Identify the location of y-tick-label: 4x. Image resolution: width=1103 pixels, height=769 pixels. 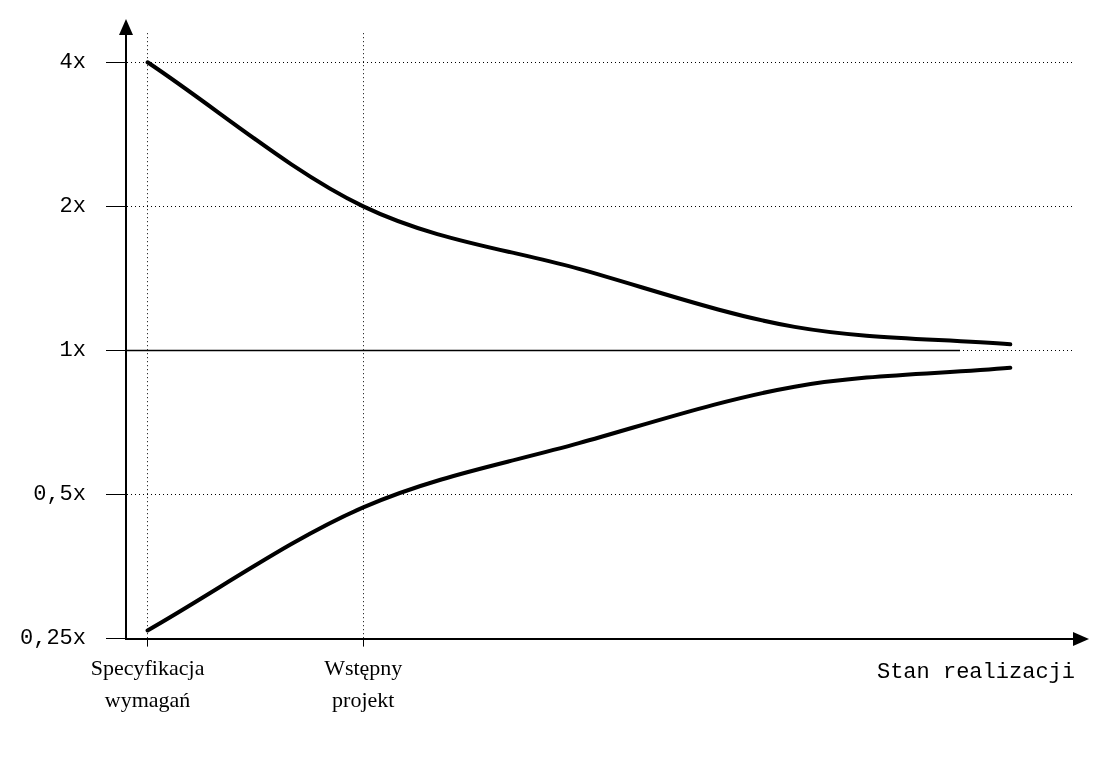
(73, 63).